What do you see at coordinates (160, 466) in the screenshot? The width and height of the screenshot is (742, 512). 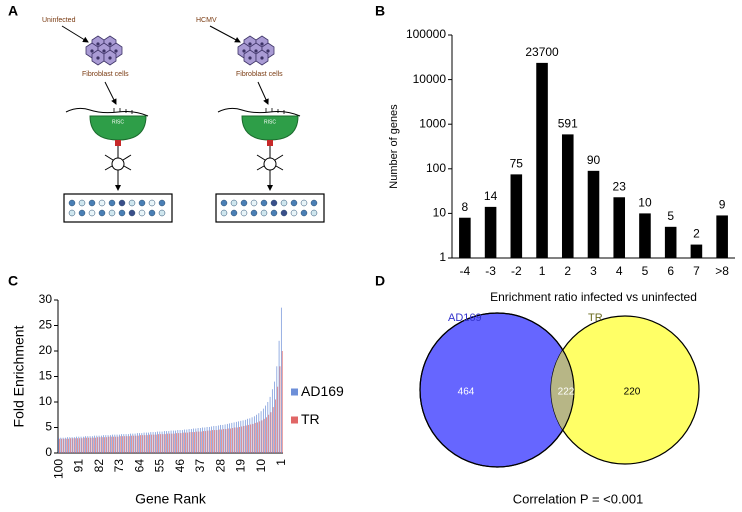 I see `x-tick-label: 55` at bounding box center [160, 466].